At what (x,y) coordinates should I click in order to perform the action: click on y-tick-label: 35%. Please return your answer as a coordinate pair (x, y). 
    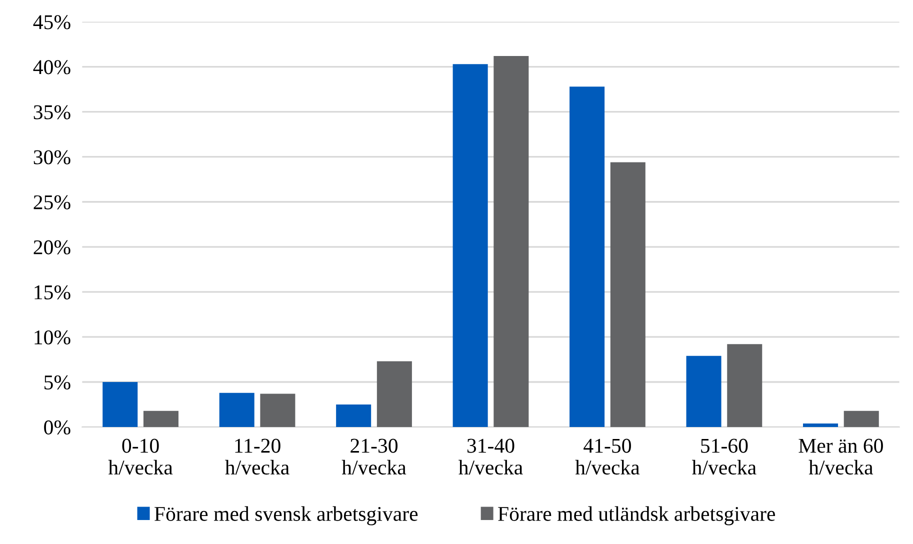
    Looking at the image, I should click on (52, 112).